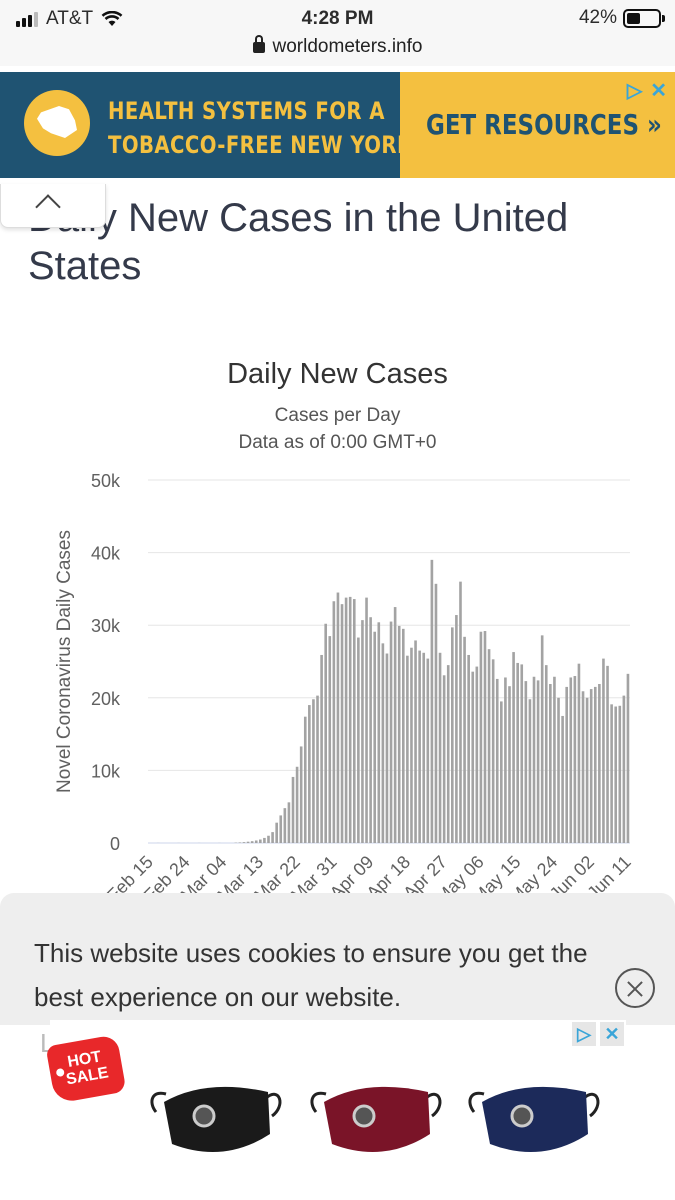 The image size is (675, 1200). Describe the element at coordinates (635, 988) in the screenshot. I see `close-cookie-icon` at that location.